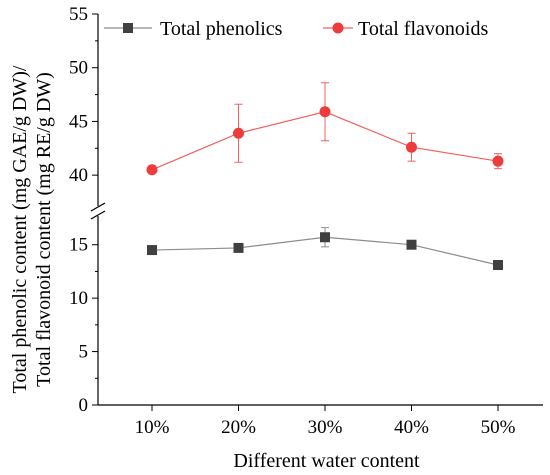 The height and width of the screenshot is (475, 550). I want to click on x-axis-title: Different water content, so click(326, 461).